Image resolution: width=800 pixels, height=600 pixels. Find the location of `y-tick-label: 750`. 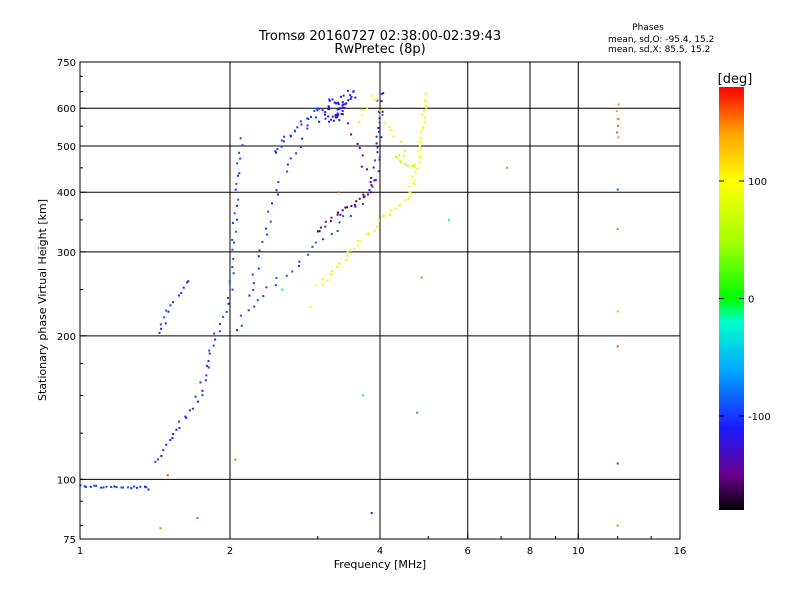

y-tick-label: 750 is located at coordinates (66, 63).